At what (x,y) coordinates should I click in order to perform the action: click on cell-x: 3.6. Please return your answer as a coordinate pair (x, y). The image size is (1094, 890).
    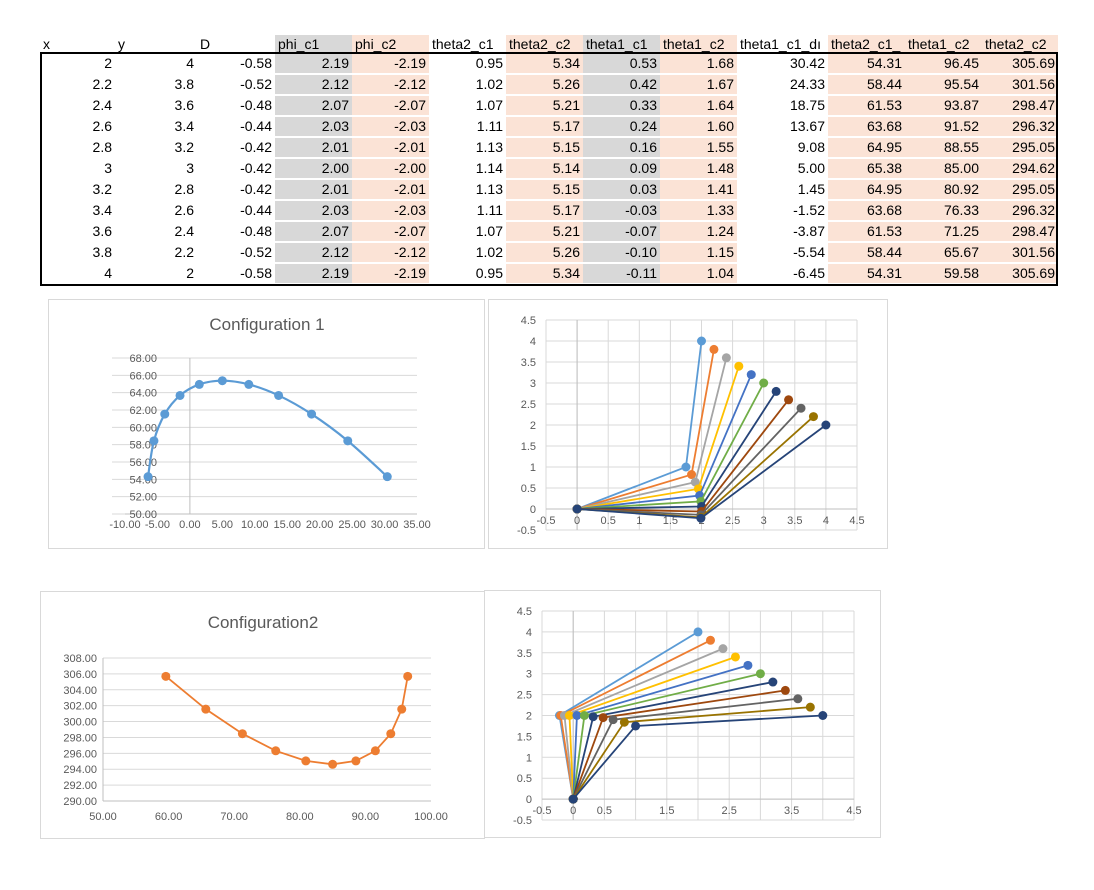
    Looking at the image, I should click on (102, 231).